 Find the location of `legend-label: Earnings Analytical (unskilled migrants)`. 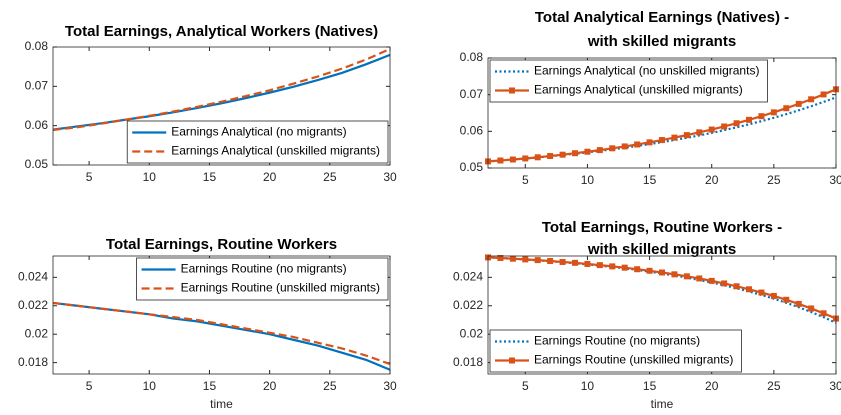

legend-label: Earnings Analytical (unskilled migrants) is located at coordinates (275, 151).